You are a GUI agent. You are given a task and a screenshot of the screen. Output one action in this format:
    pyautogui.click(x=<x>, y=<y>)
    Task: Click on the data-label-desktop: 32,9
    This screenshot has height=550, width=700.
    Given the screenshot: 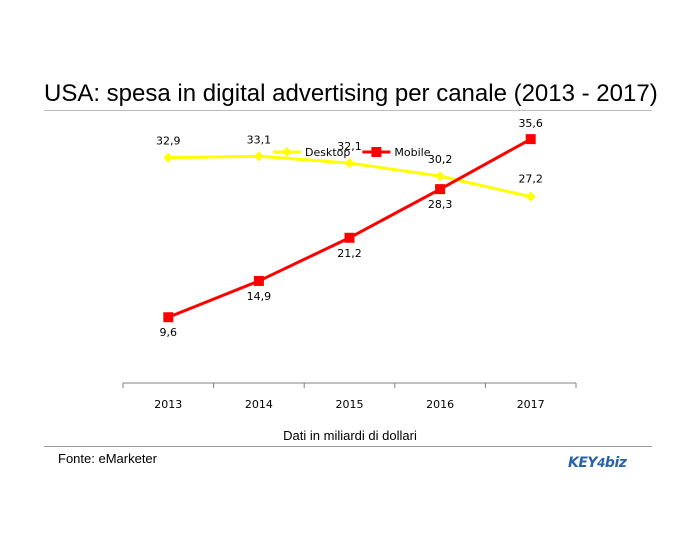 What is the action you would take?
    pyautogui.click(x=168, y=141)
    